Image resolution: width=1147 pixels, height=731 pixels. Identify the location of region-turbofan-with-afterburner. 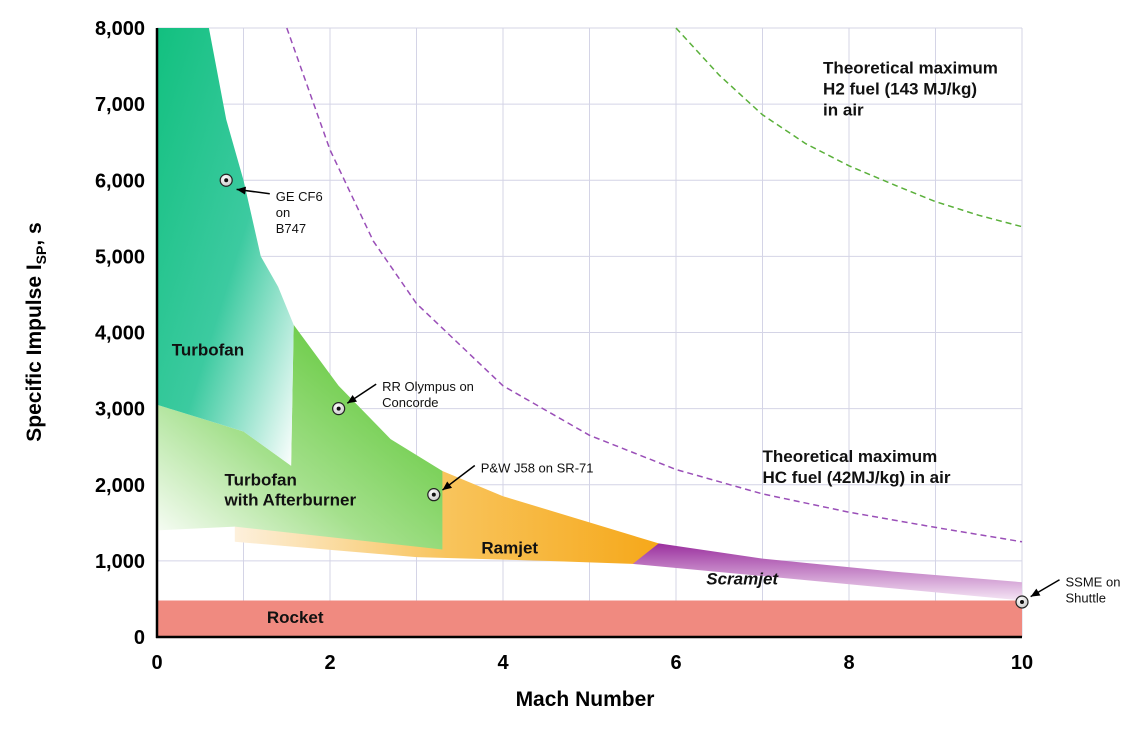
(300, 437).